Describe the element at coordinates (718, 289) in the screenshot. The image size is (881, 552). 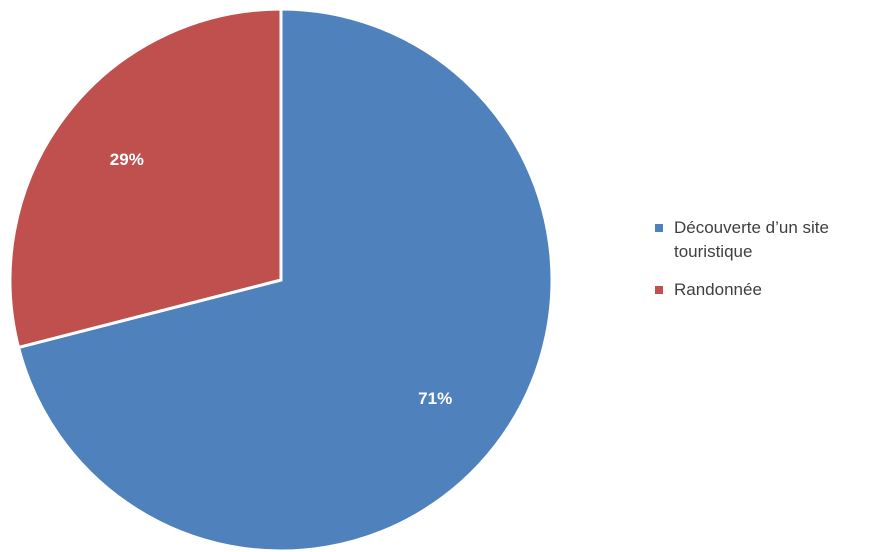
I see `legend-label-2: Randonnée` at that location.